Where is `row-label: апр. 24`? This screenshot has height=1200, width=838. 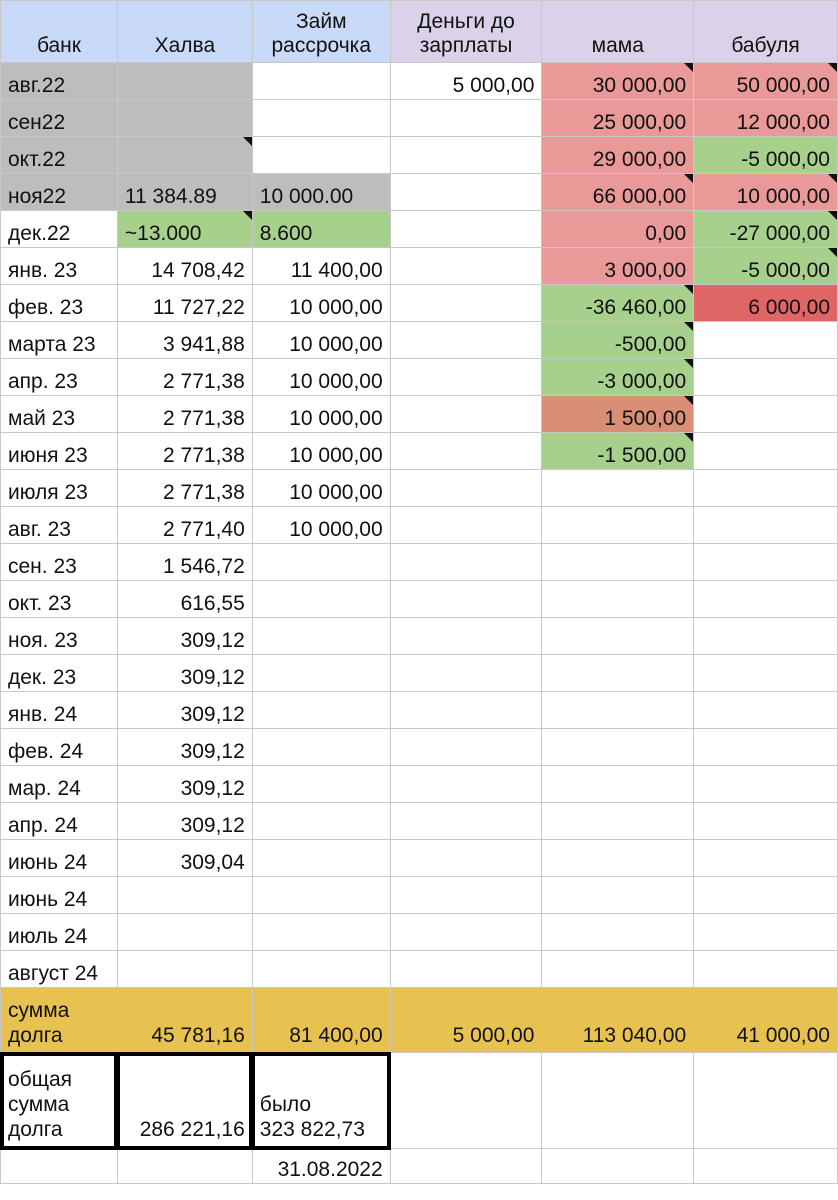
row-label: апр. 24 is located at coordinates (59, 821).